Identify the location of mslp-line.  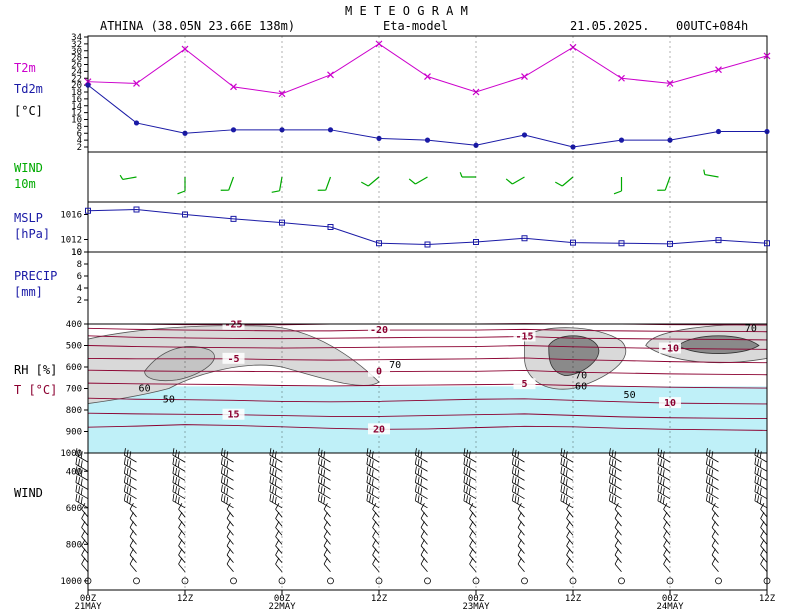
(427, 227).